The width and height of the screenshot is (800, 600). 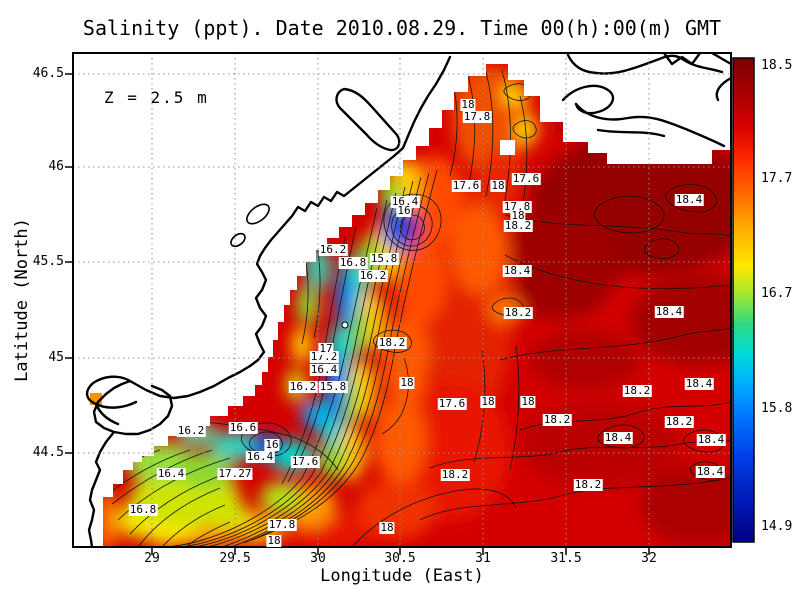 What do you see at coordinates (402, 576) in the screenshot?
I see `x-axis-label: Longitude (East)` at bounding box center [402, 576].